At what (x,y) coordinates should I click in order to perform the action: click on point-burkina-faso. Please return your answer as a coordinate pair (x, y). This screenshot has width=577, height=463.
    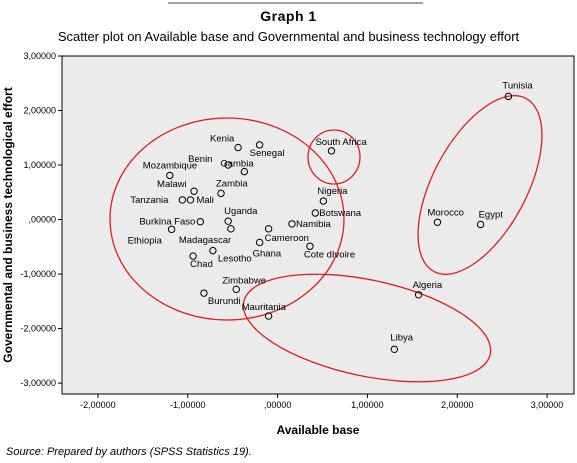
    Looking at the image, I should click on (200, 222).